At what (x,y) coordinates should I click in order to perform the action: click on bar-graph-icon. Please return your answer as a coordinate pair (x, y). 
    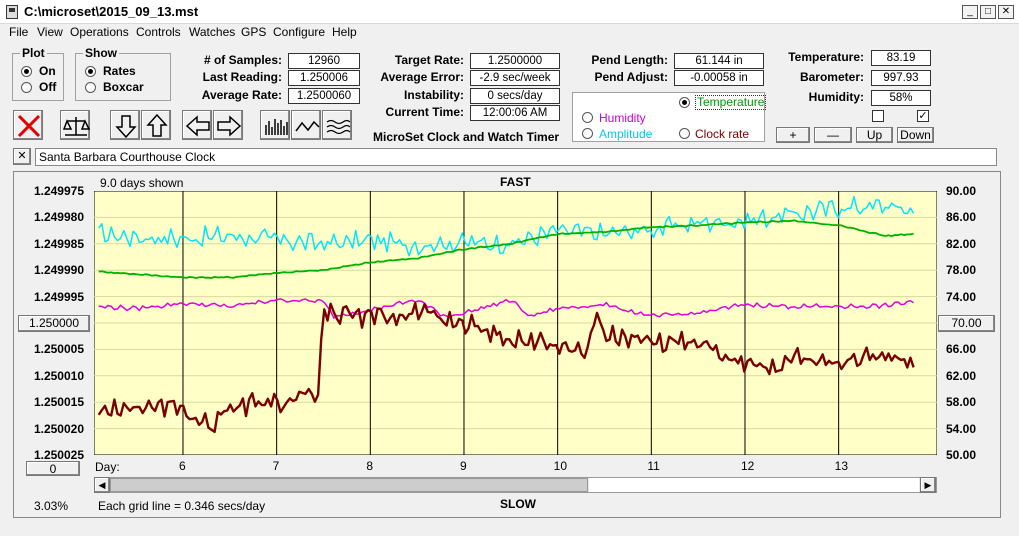
    Looking at the image, I should click on (276, 127).